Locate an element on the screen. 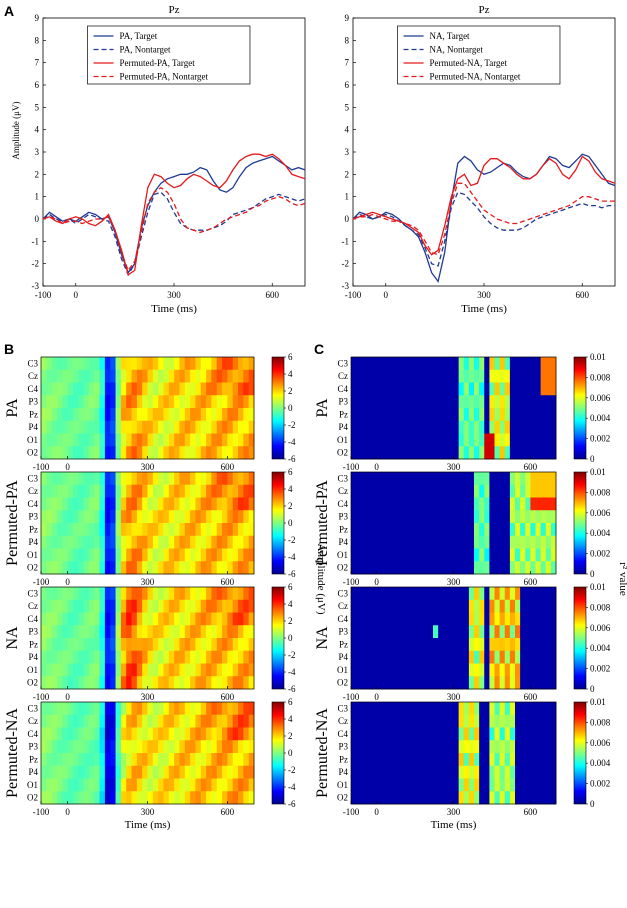  x-tick-label: 300 is located at coordinates (454, 467).